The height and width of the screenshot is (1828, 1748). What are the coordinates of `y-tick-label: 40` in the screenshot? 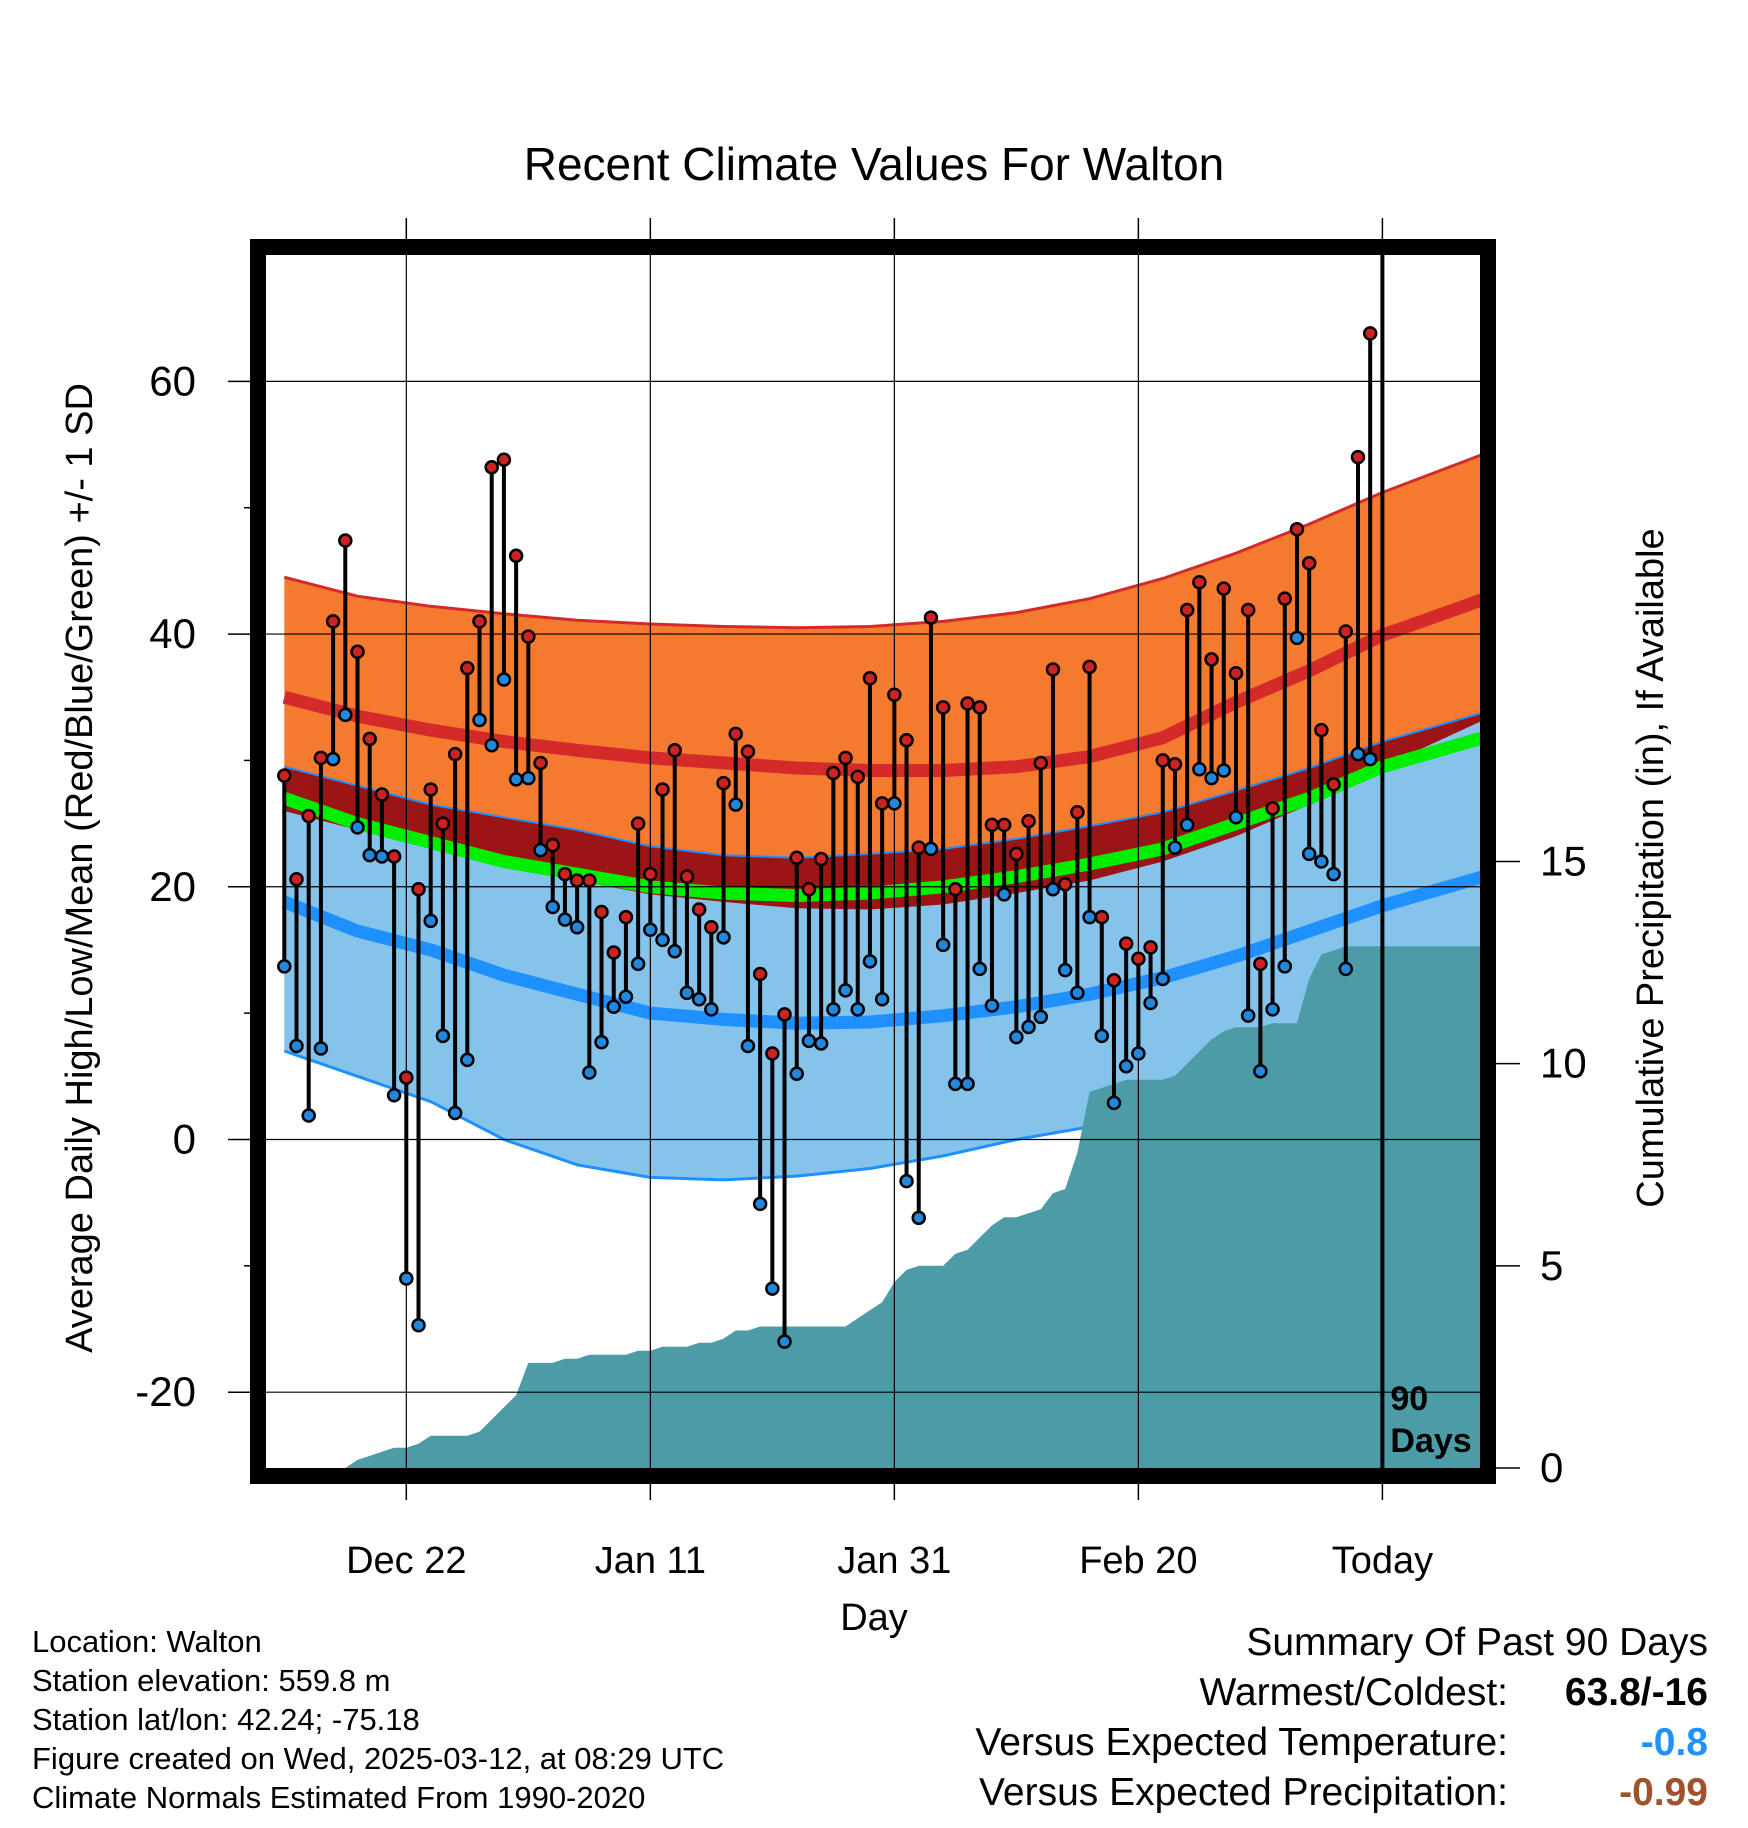 It's located at (172, 633).